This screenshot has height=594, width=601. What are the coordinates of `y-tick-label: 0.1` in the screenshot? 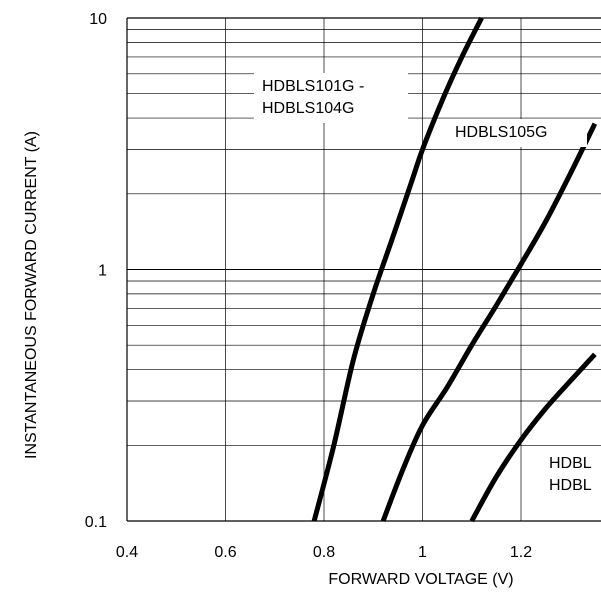 It's located at (96, 522).